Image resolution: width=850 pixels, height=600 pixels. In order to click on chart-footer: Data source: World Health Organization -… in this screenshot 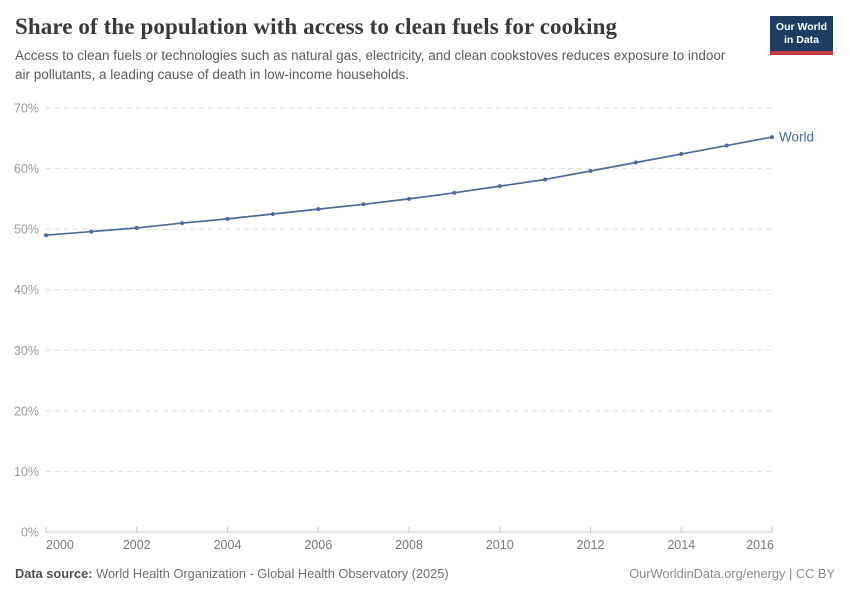, I will do `click(425, 573)`.